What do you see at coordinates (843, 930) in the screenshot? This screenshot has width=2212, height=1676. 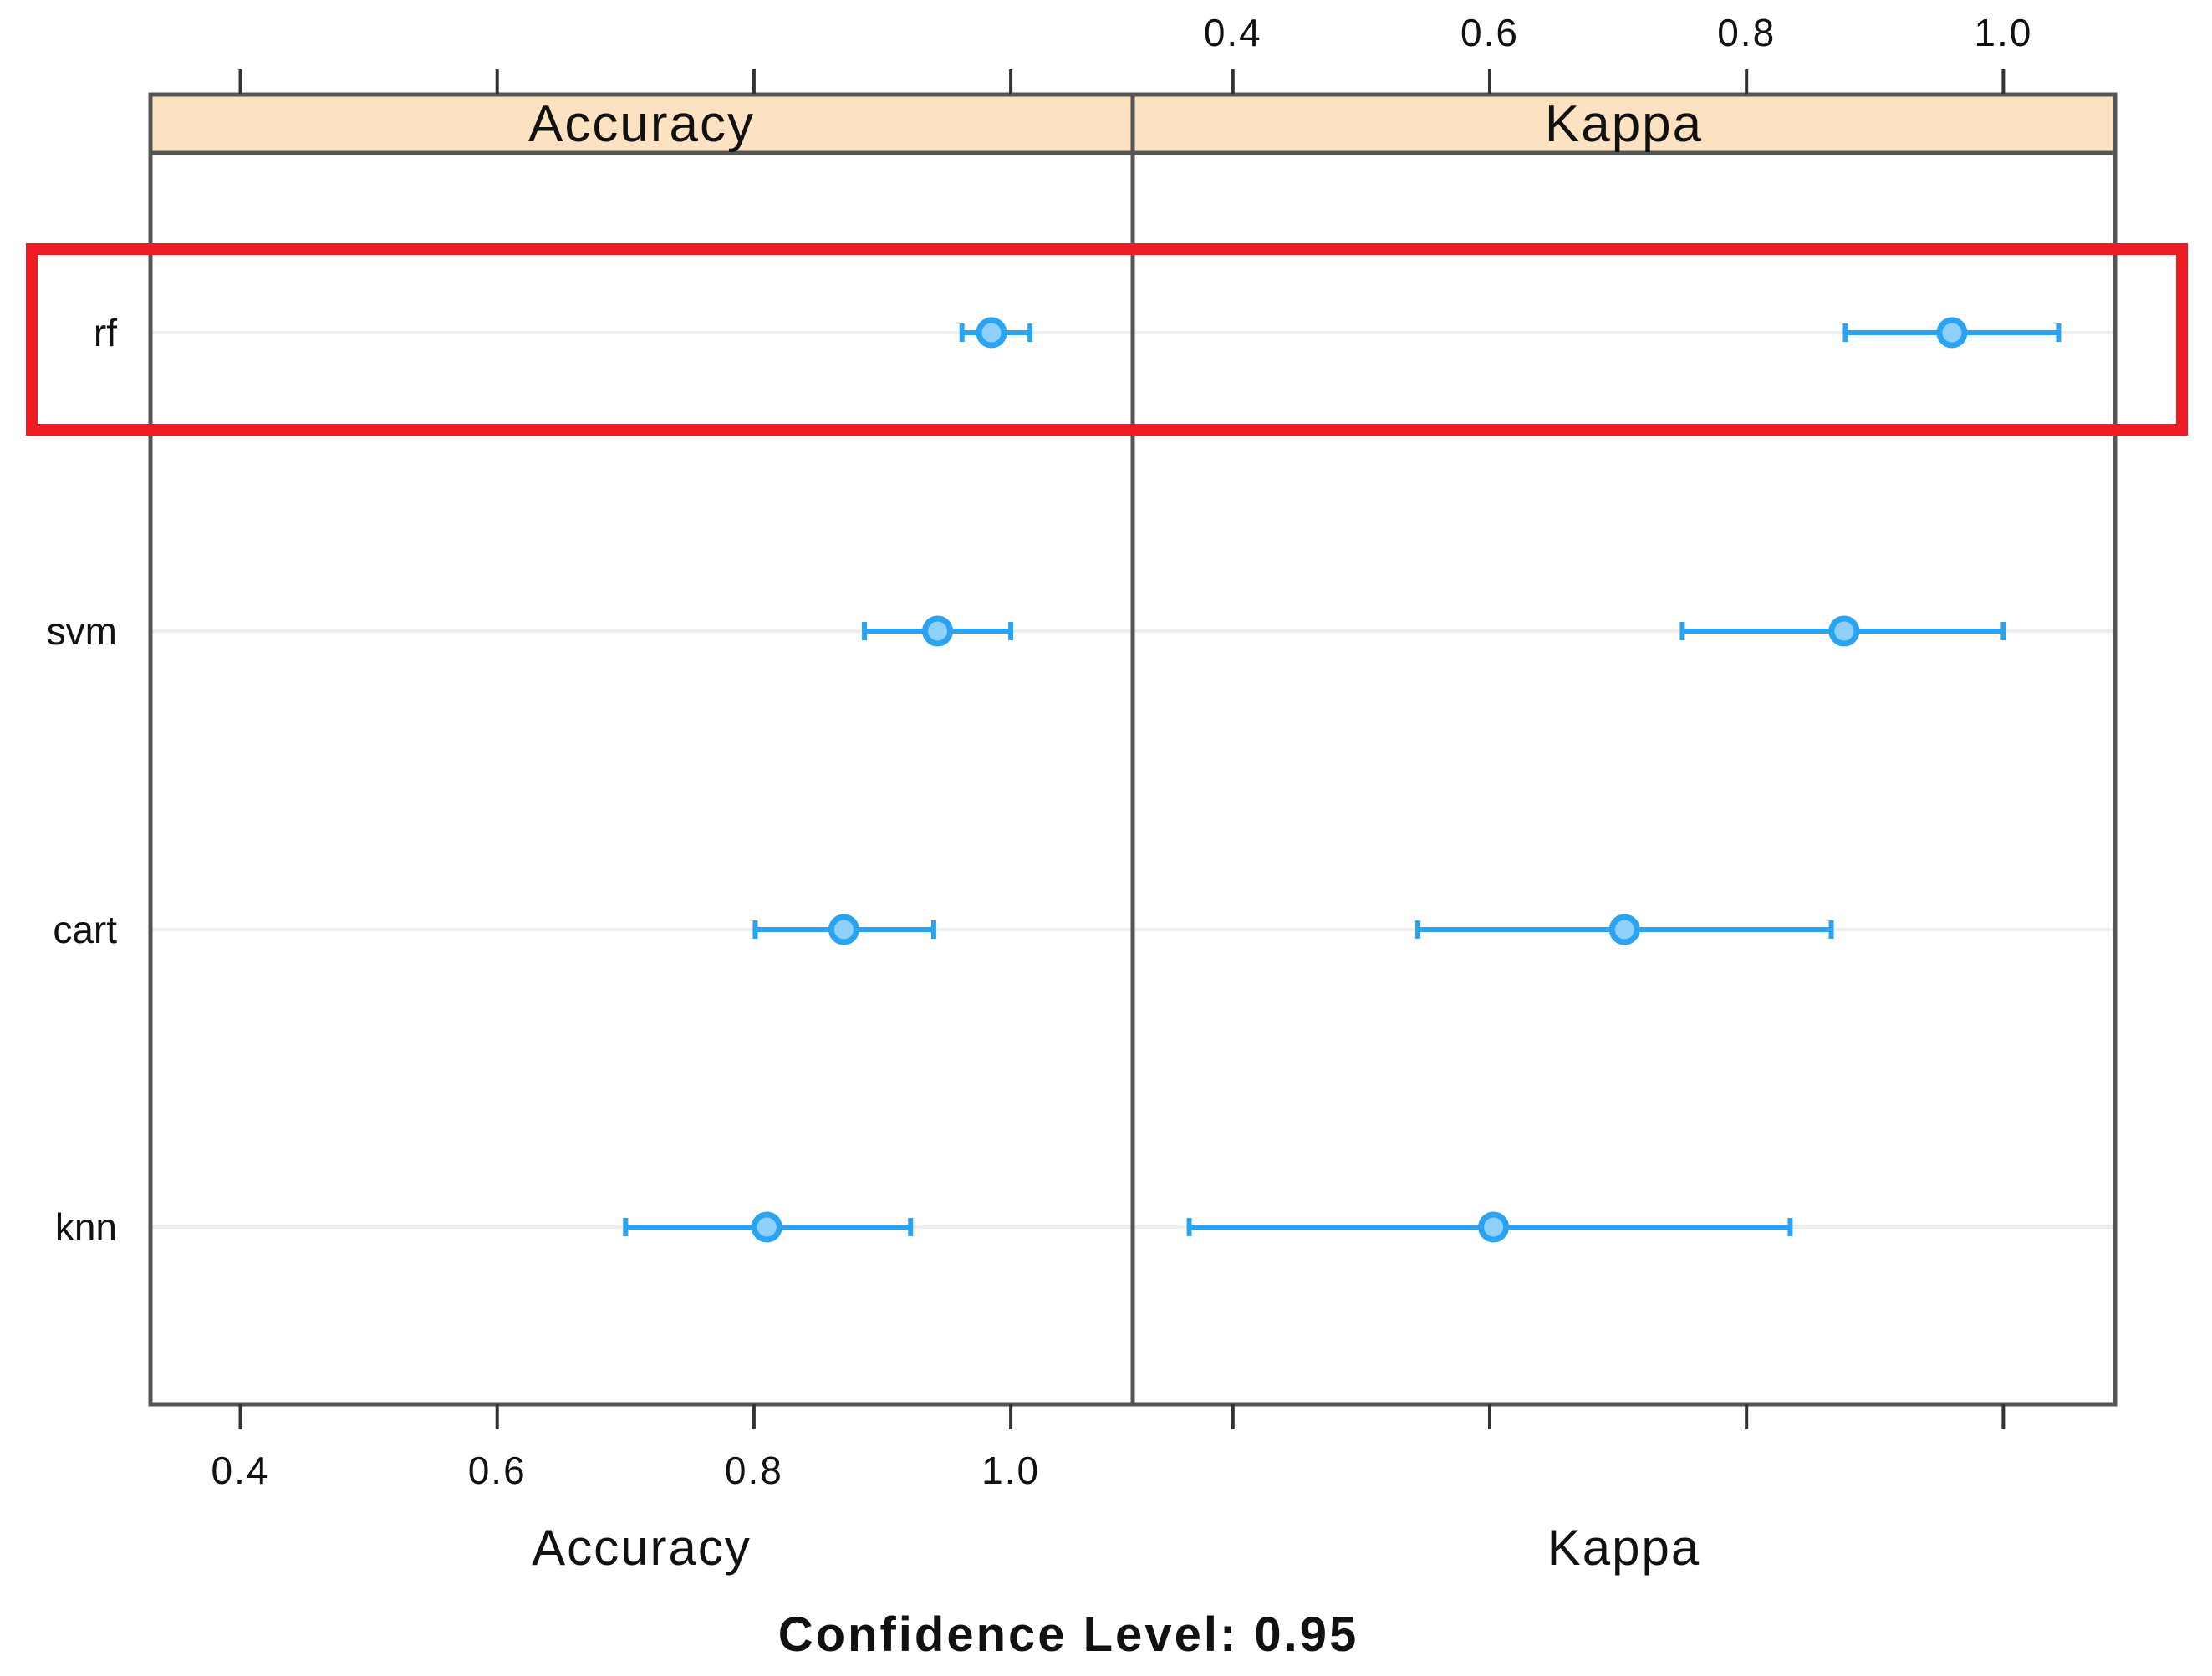 I see `accuracy-point-cart` at bounding box center [843, 930].